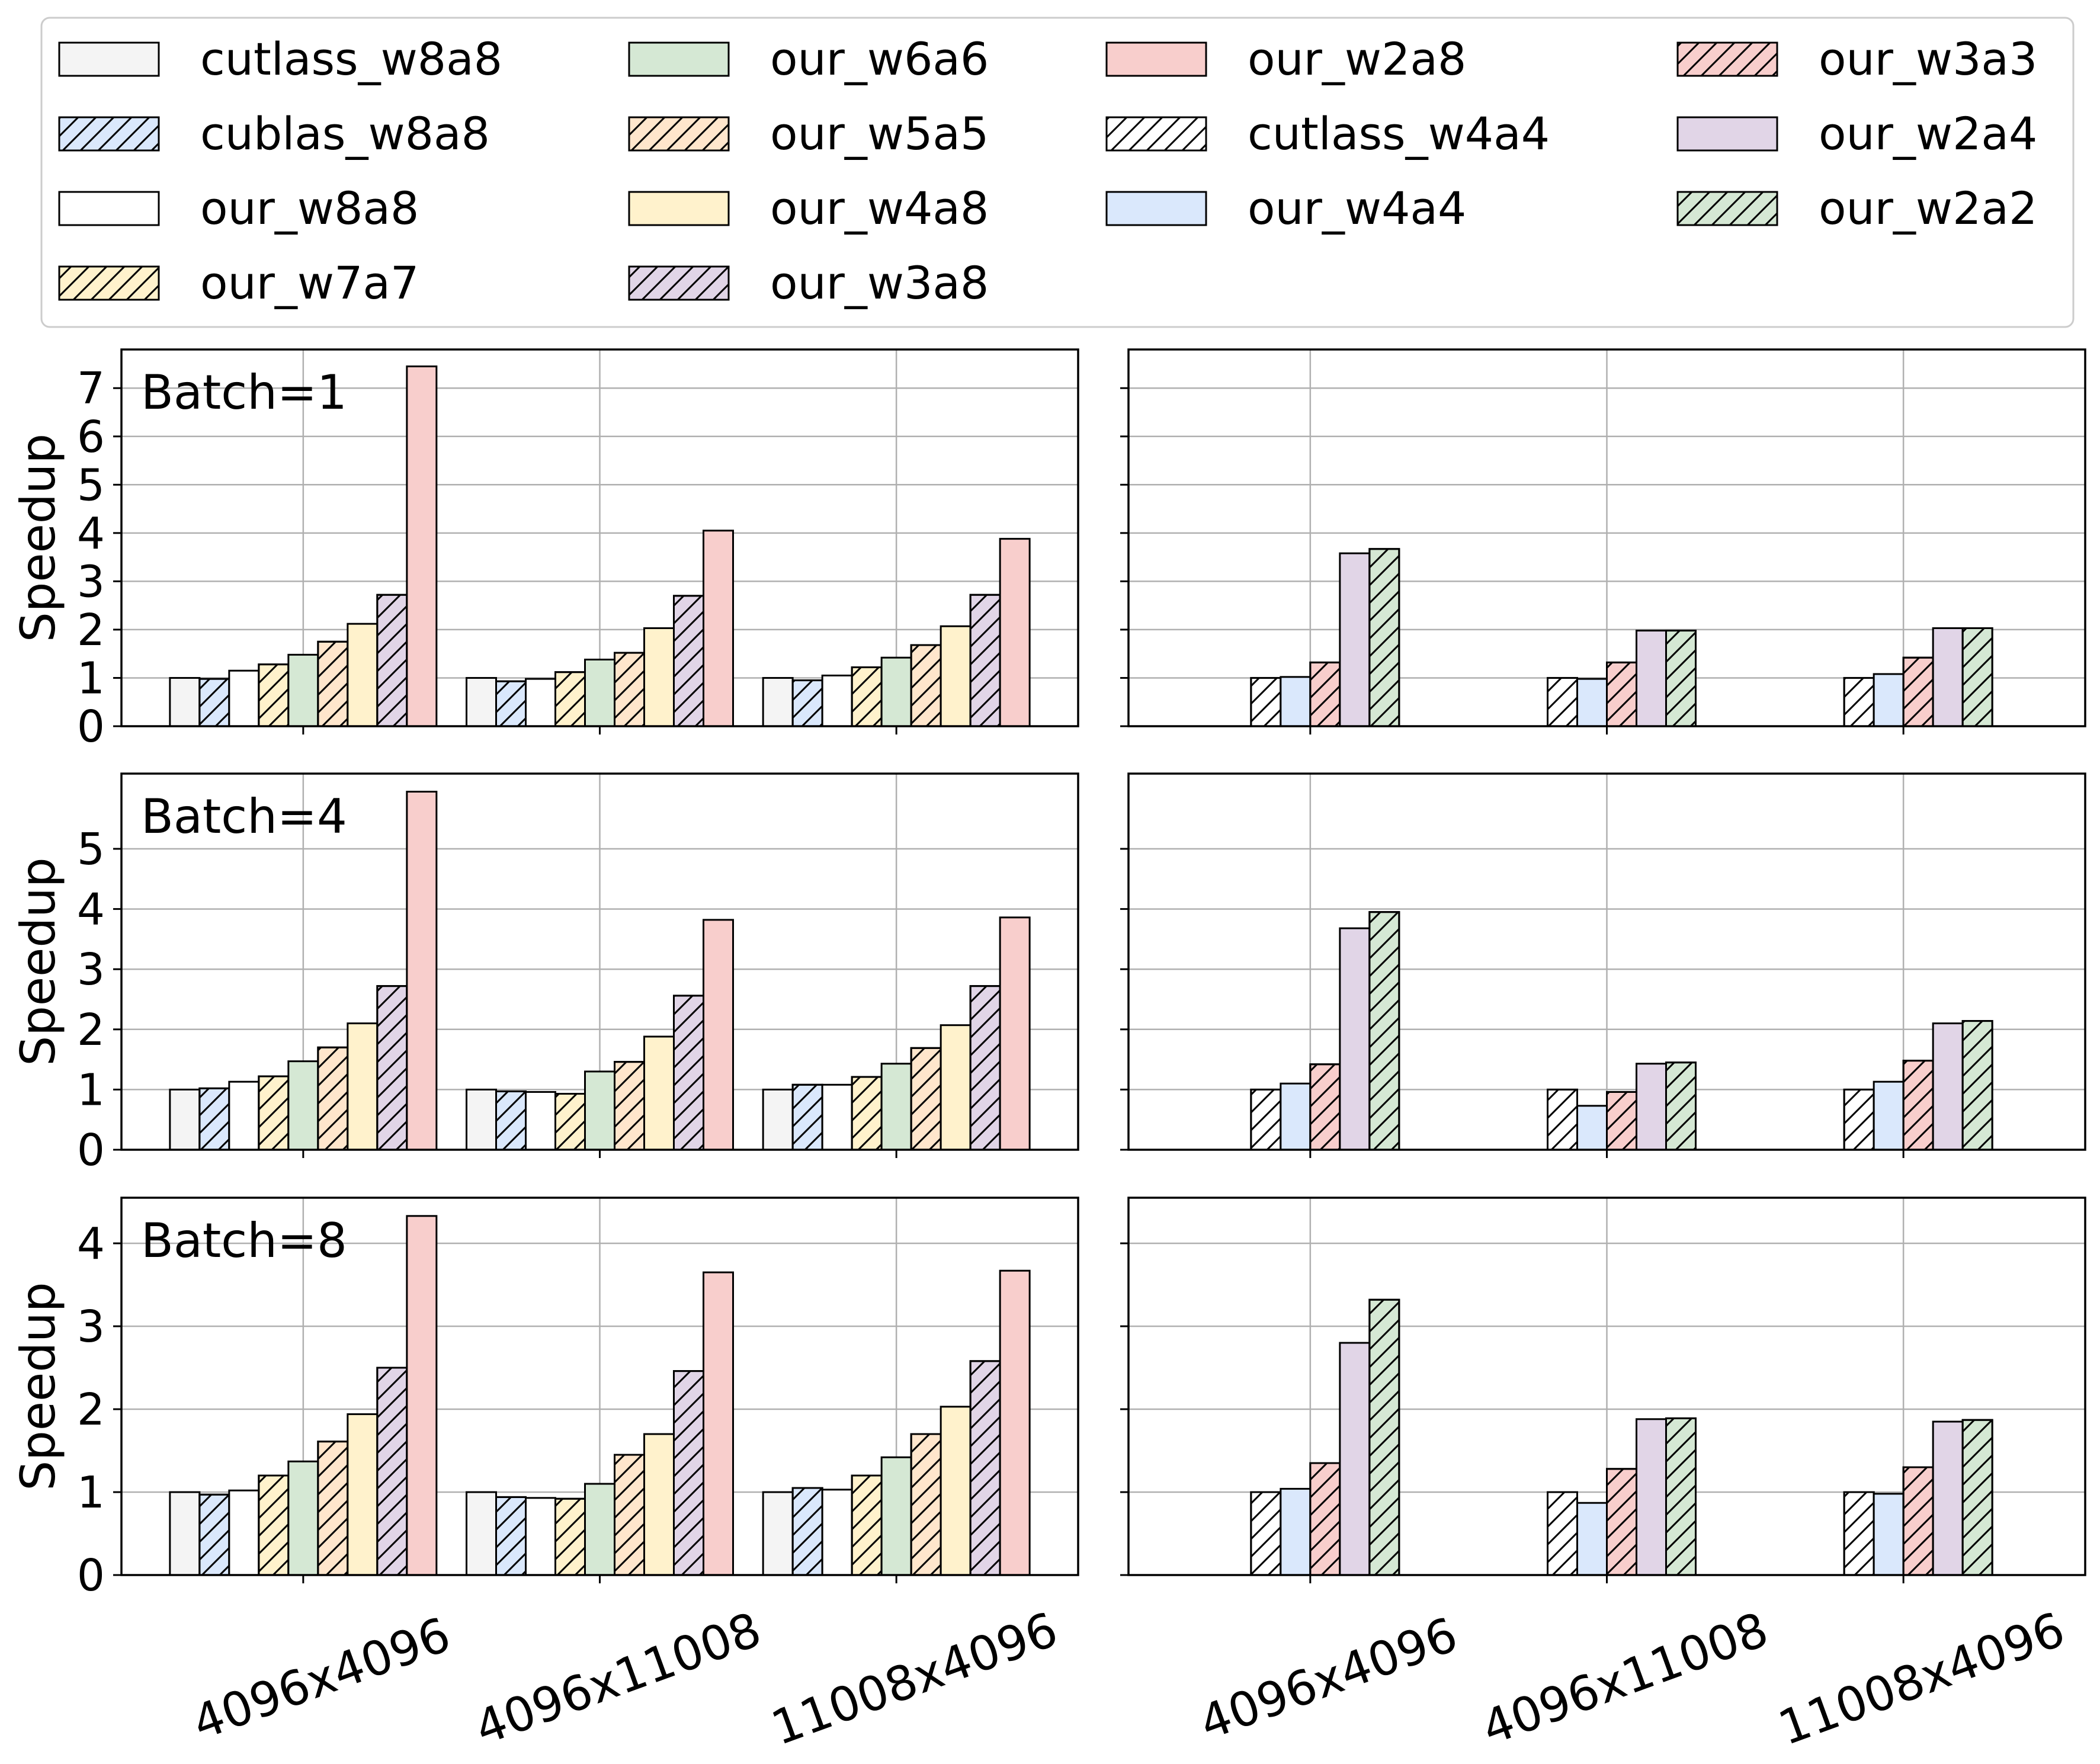  I want to click on bar-our-w4a8-4096x4096, so click(363, 1086).